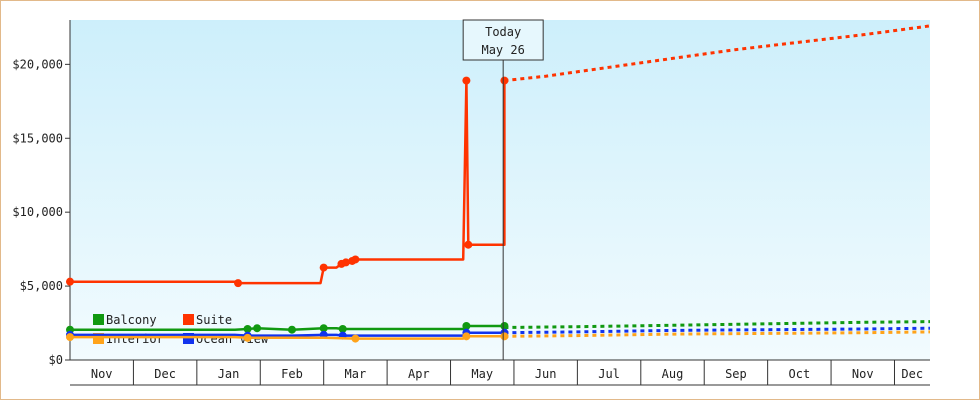 The width and height of the screenshot is (980, 400). I want to click on legend-item-suite: Suite, so click(207, 320).